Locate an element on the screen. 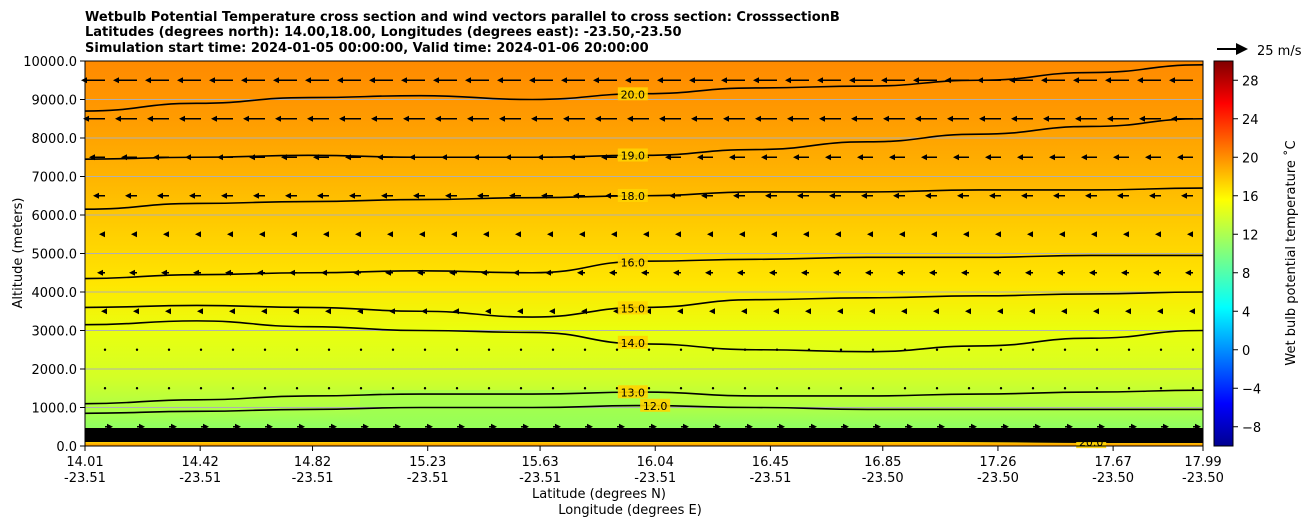 This screenshot has width=1311, height=526. x-tick-label-lat: 17.99 is located at coordinates (1202, 462).